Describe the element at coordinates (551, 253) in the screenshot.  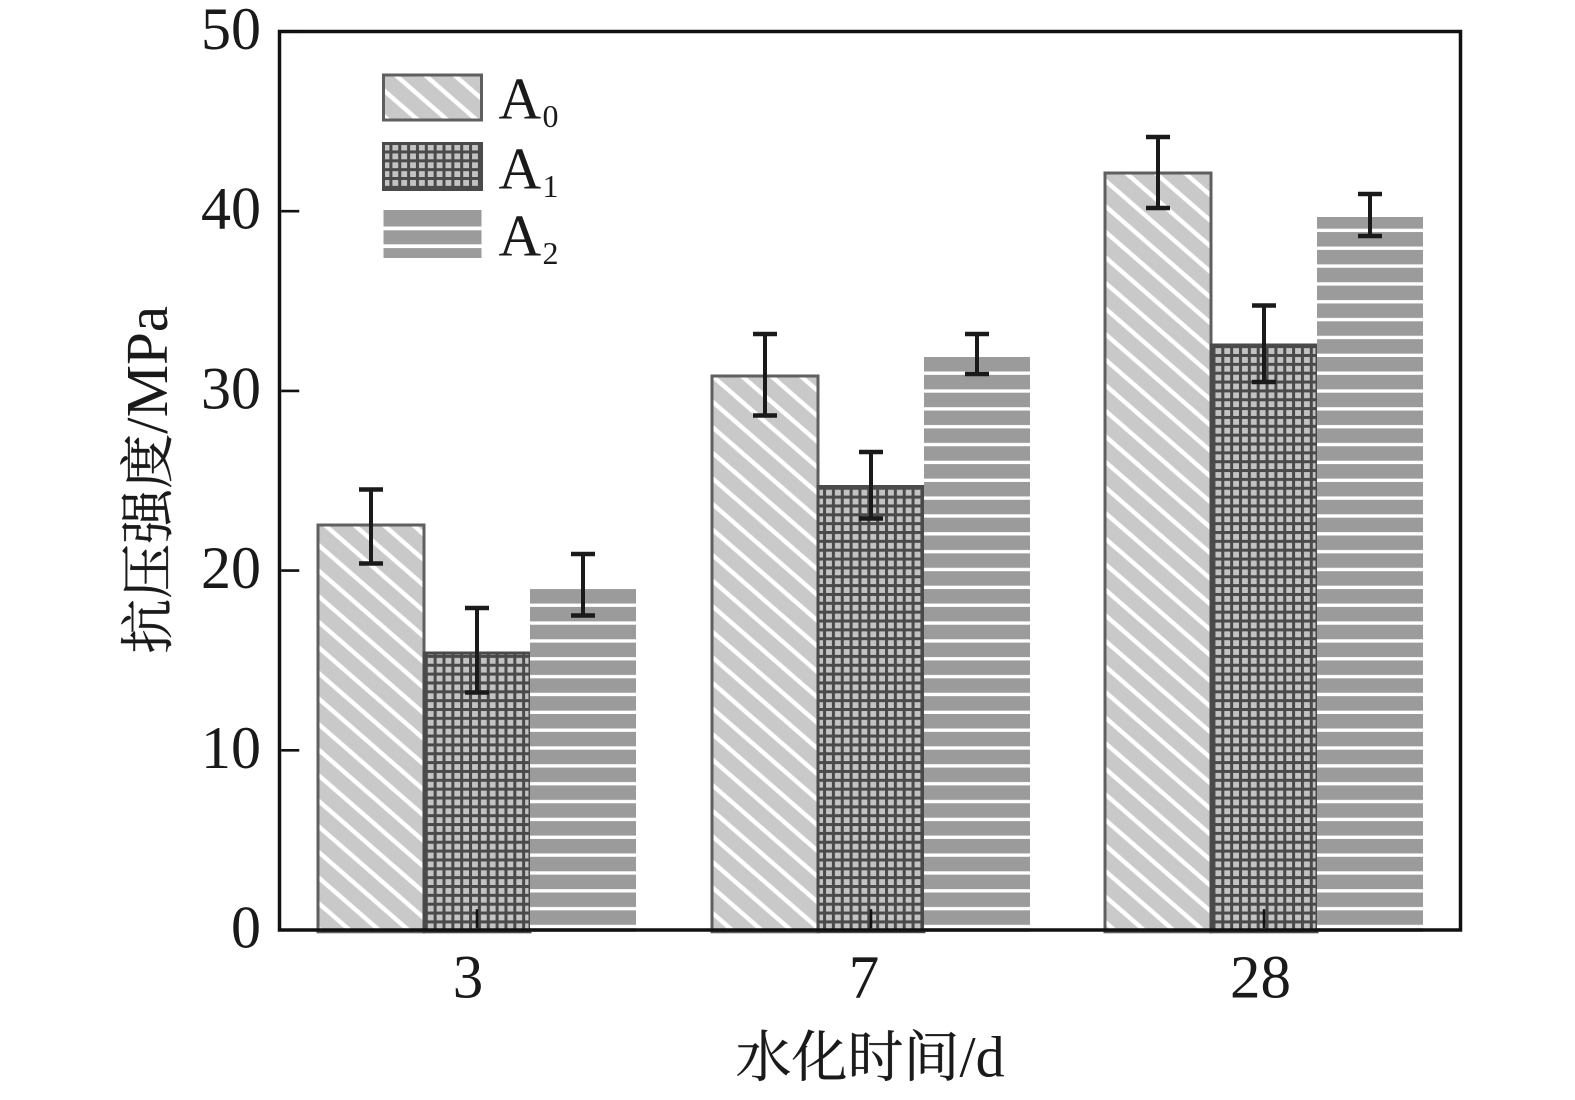
I see `svg-text: 2` at that location.